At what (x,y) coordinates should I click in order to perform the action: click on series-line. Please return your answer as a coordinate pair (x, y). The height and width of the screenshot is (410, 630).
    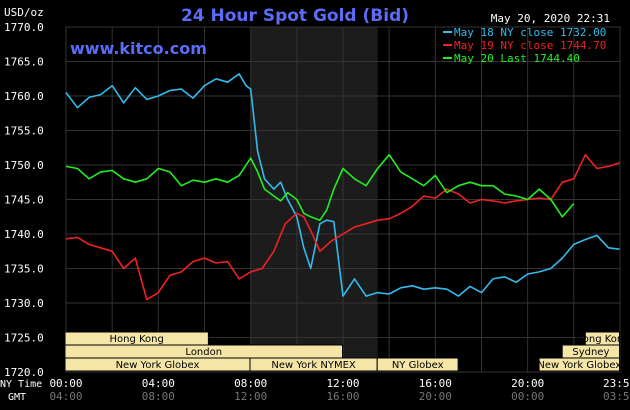
    Looking at the image, I should click on (320, 187).